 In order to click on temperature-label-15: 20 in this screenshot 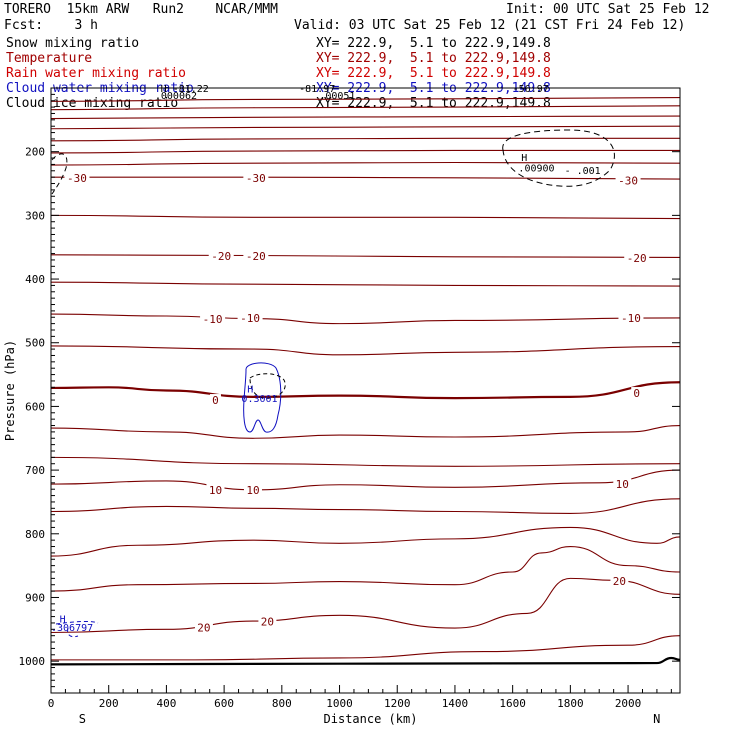, I will do `click(267, 622)`.